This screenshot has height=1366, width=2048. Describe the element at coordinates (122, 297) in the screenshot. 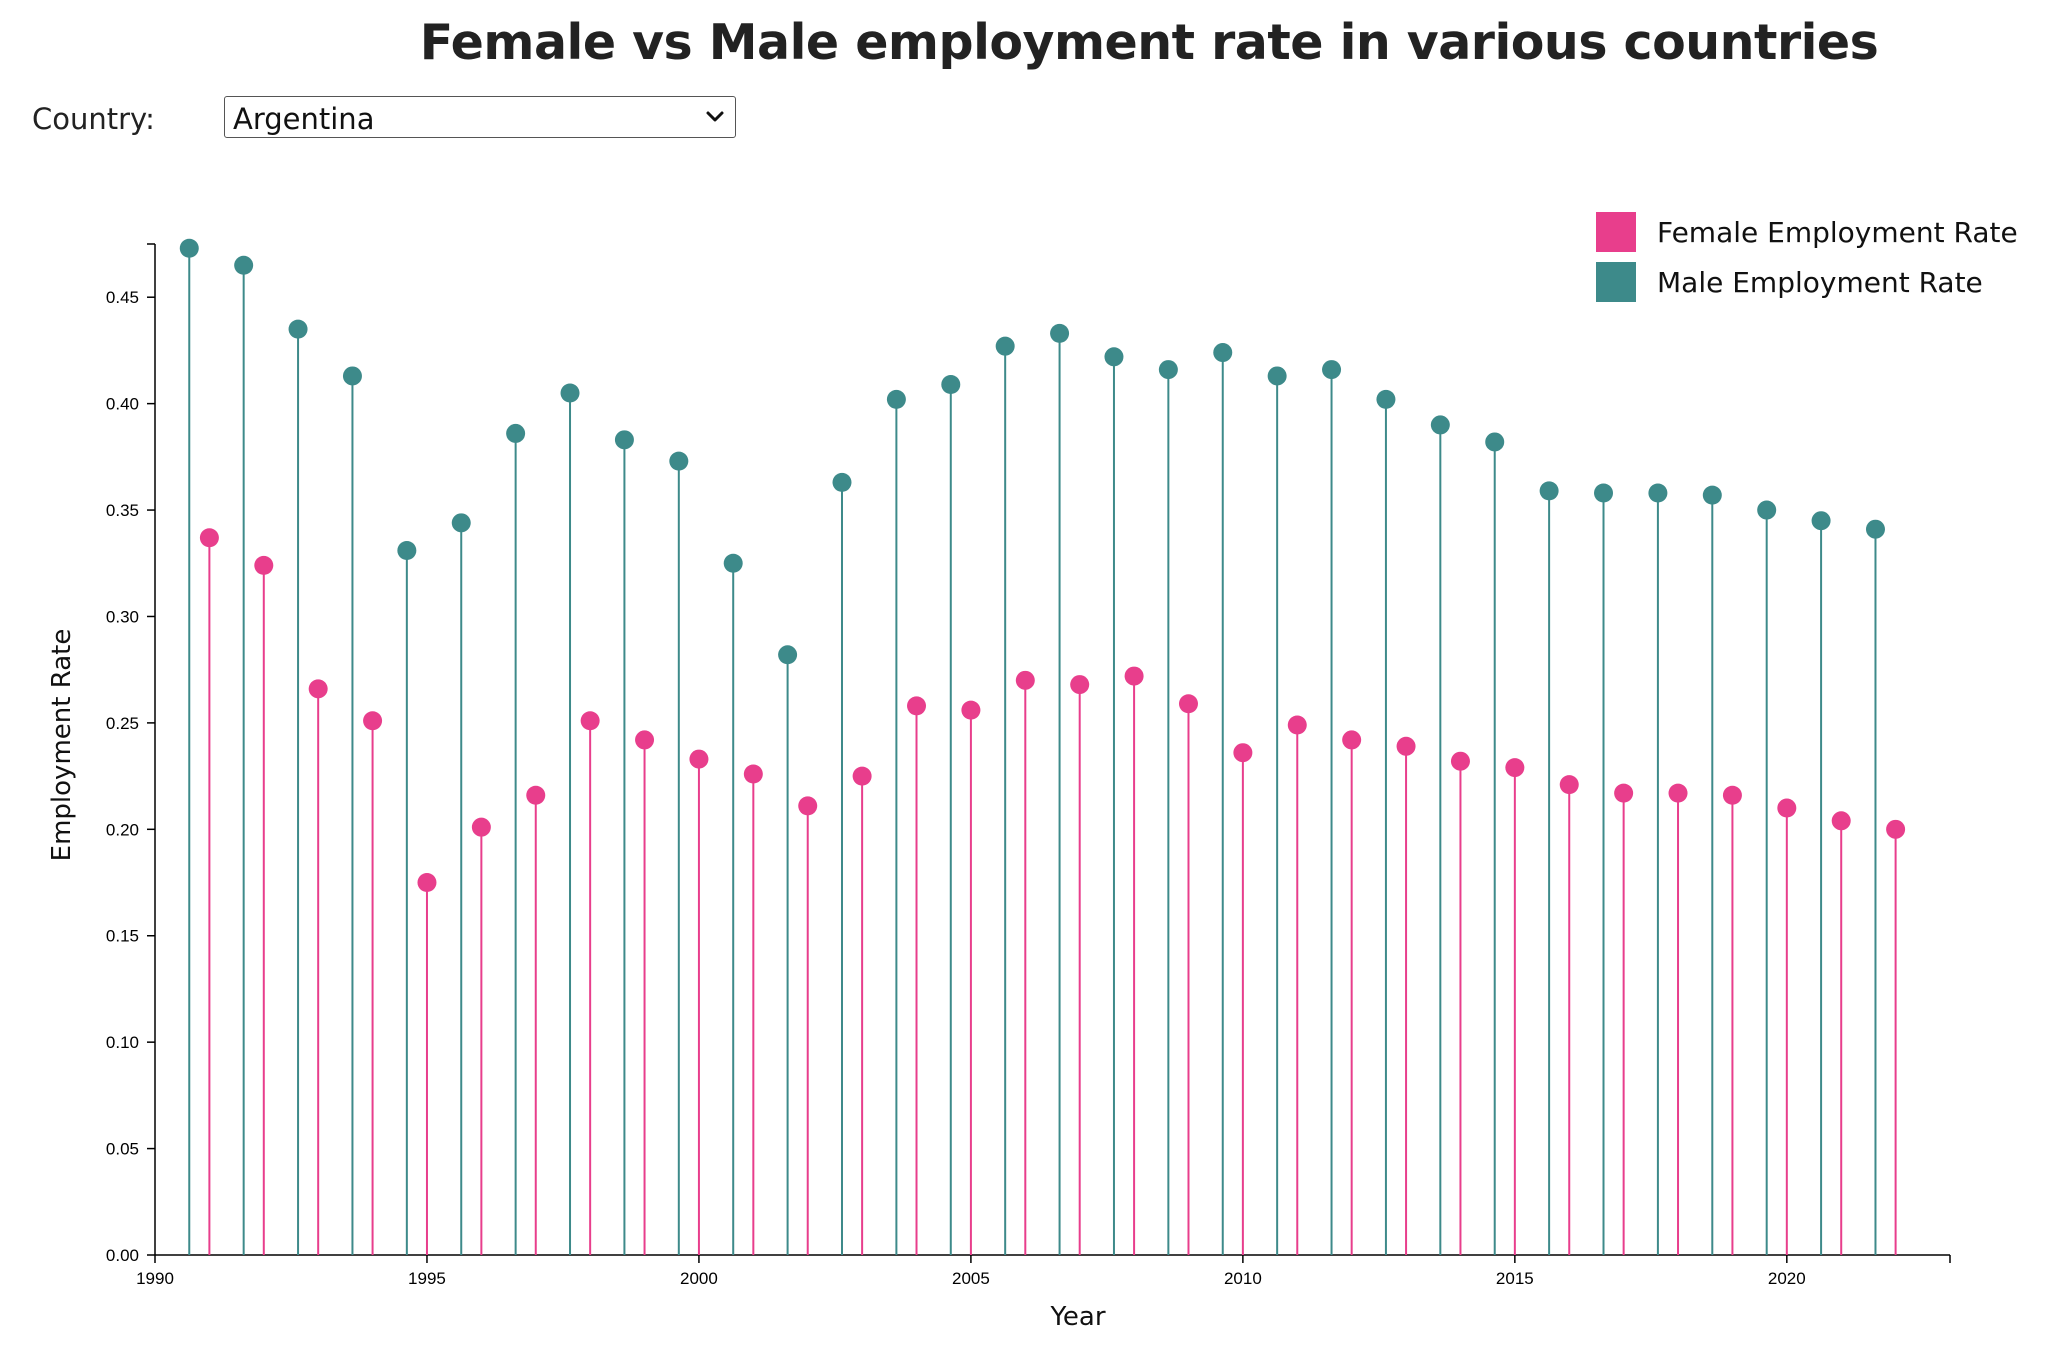

I see `y-tick-label: 0.45` at that location.